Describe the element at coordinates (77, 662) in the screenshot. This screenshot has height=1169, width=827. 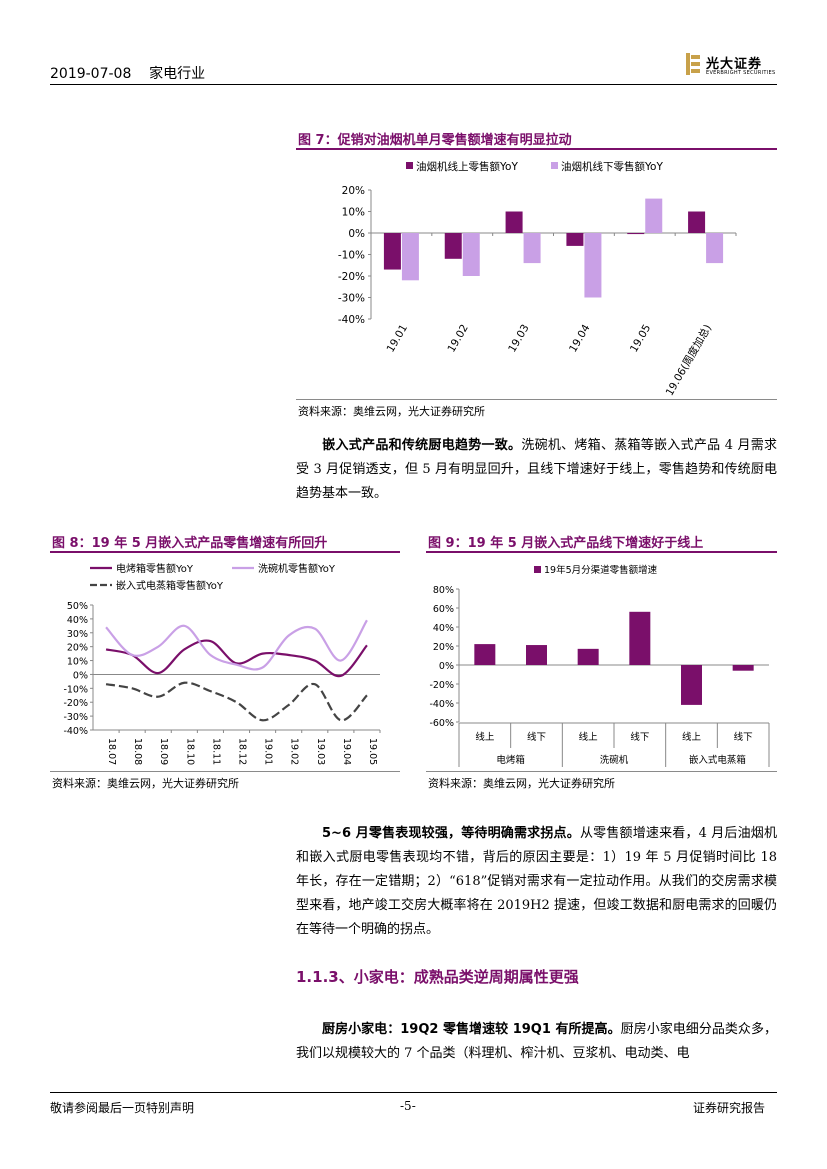
I see `fig8-y-tick-label-4: 10%` at that location.